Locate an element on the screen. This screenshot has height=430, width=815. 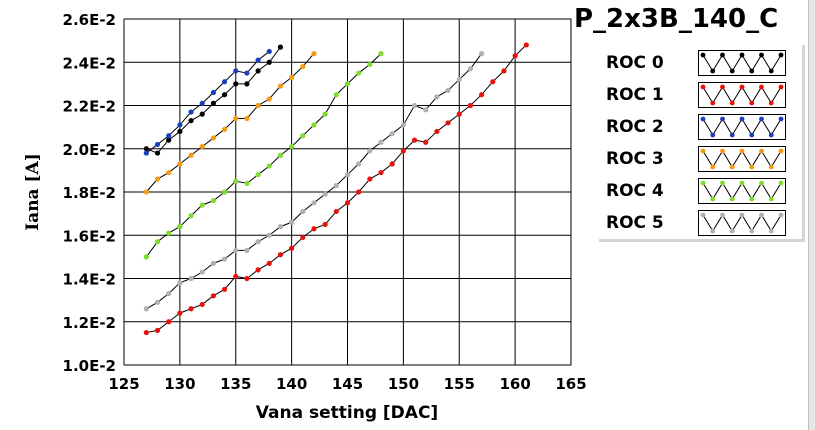
x-tick-label: 130 is located at coordinates (179, 384).